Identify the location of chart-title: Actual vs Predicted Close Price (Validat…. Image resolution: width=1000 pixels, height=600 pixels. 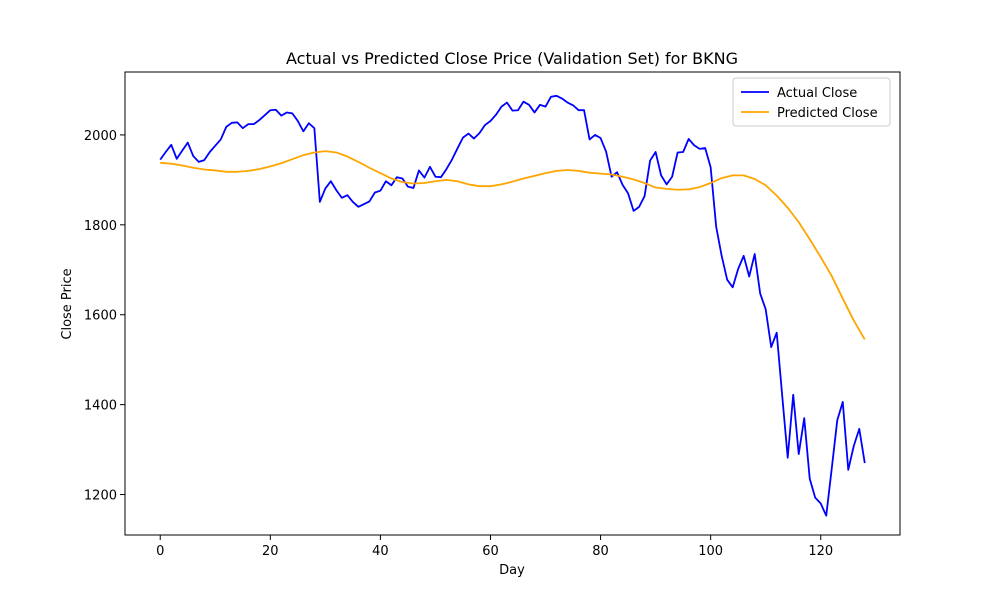
(512, 58).